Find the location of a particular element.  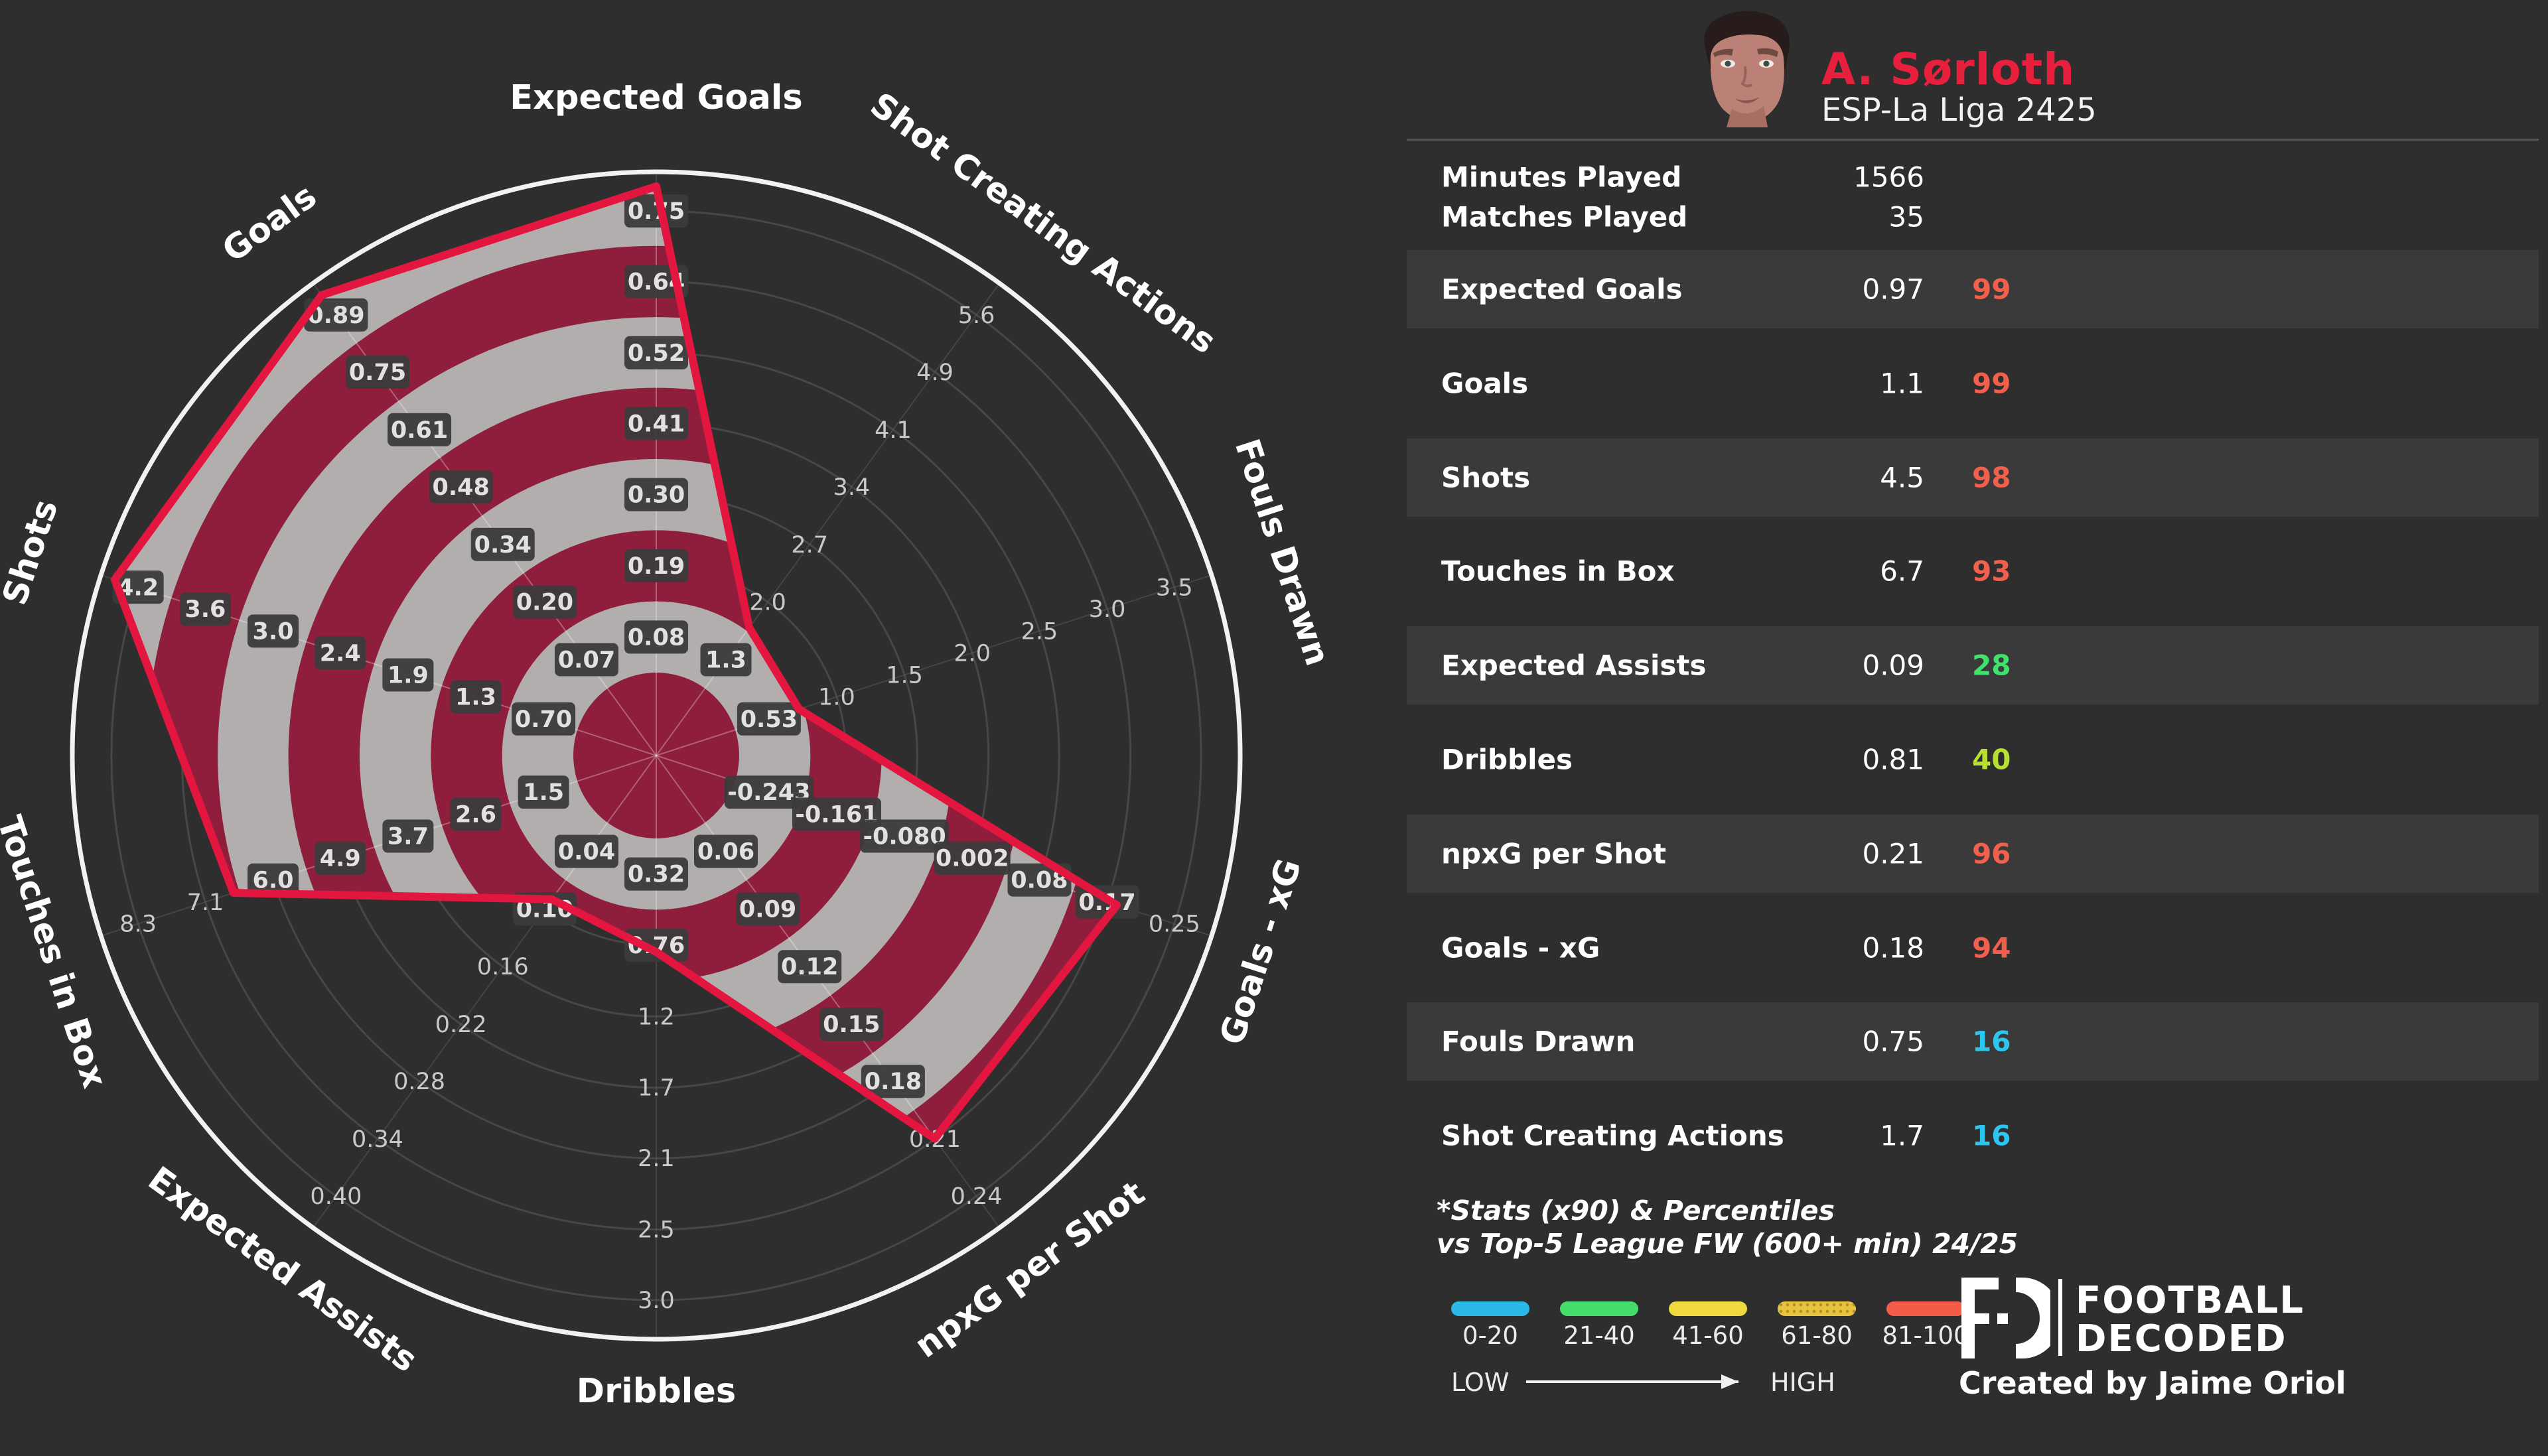

legend-chip-label: 41-60 is located at coordinates (1708, 1335).